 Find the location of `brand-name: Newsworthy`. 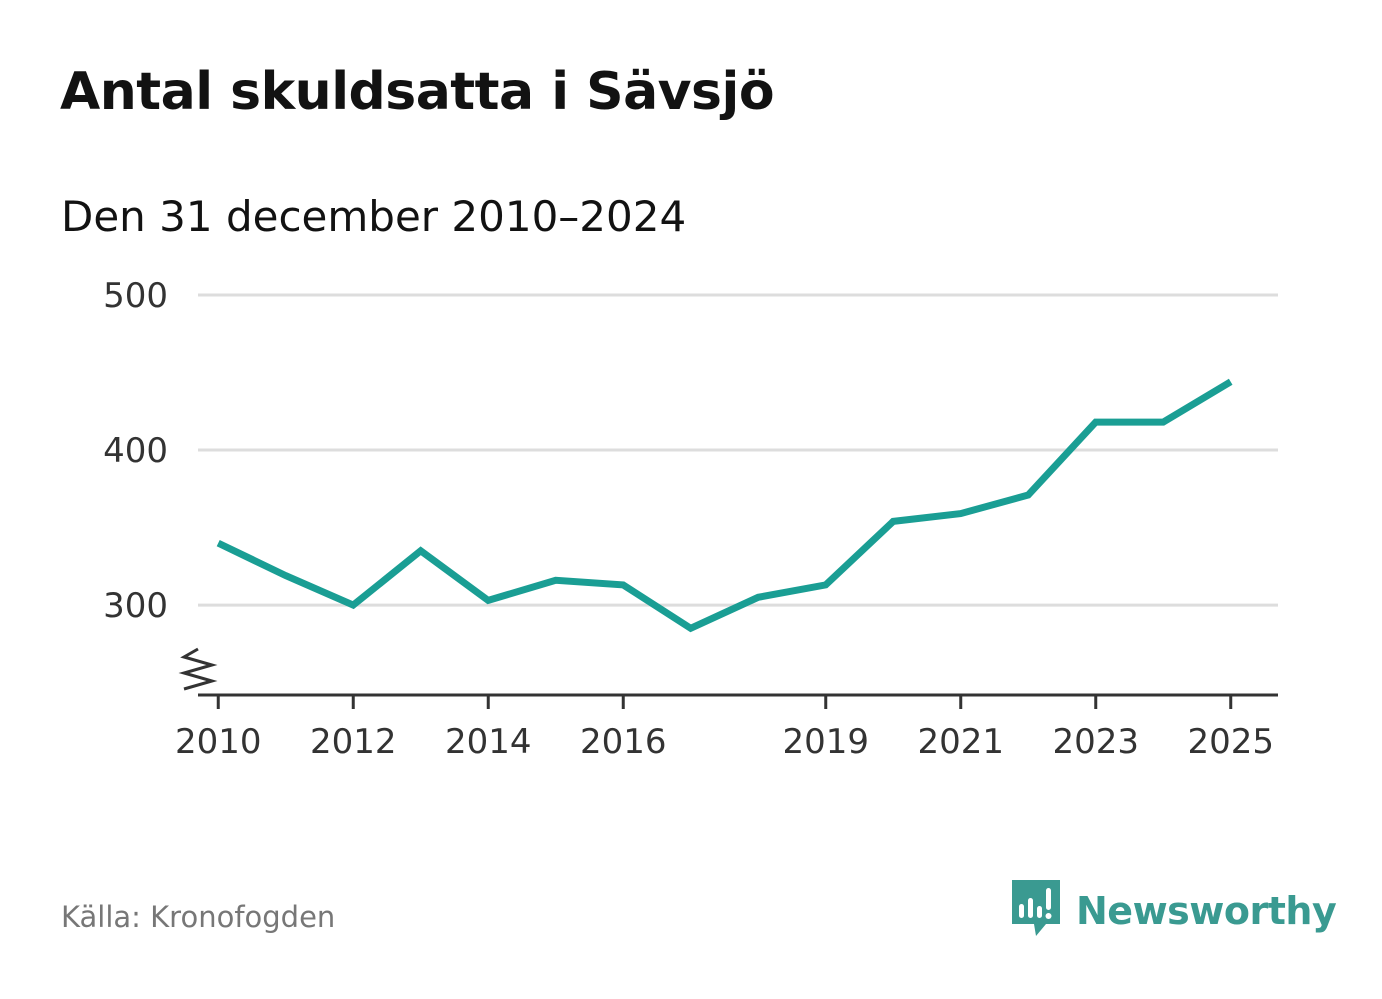

brand-name: Newsworthy is located at coordinates (1206, 911).